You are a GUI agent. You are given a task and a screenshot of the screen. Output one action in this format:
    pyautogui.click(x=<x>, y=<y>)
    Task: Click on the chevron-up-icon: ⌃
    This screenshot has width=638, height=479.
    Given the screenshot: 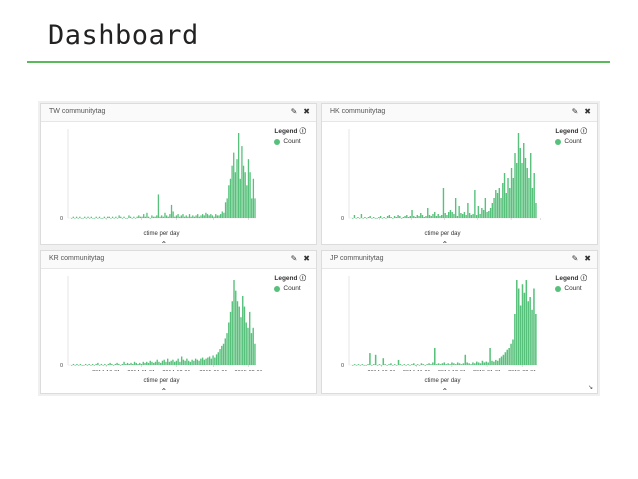 What is the action you would take?
    pyautogui.click(x=164, y=244)
    